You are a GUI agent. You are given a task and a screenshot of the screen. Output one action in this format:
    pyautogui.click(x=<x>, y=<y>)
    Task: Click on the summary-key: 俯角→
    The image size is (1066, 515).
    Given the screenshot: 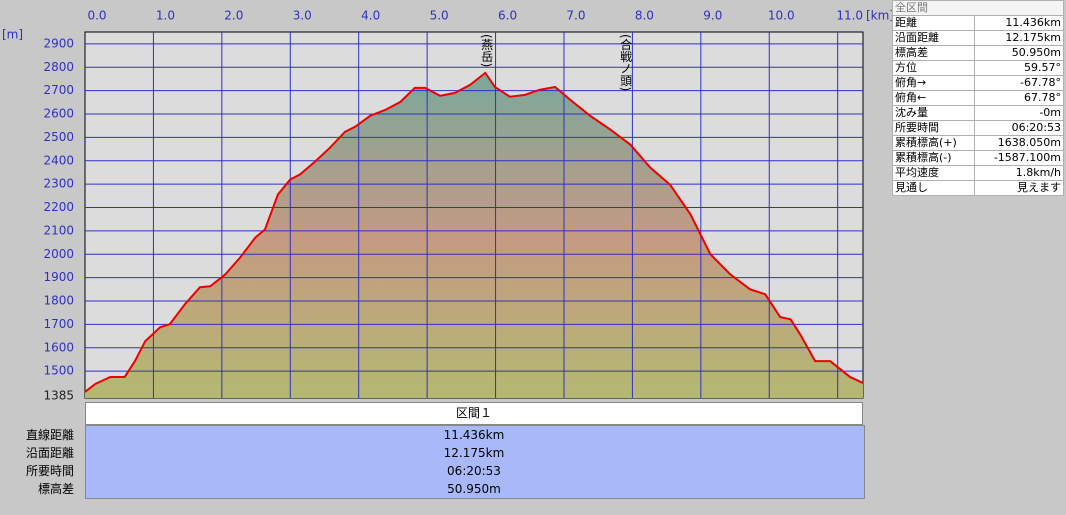 What is the action you would take?
    pyautogui.click(x=933, y=83)
    